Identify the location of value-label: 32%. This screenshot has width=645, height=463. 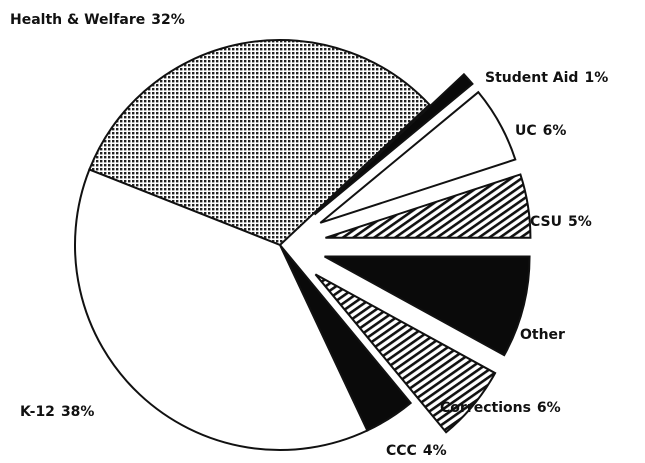
(168, 20).